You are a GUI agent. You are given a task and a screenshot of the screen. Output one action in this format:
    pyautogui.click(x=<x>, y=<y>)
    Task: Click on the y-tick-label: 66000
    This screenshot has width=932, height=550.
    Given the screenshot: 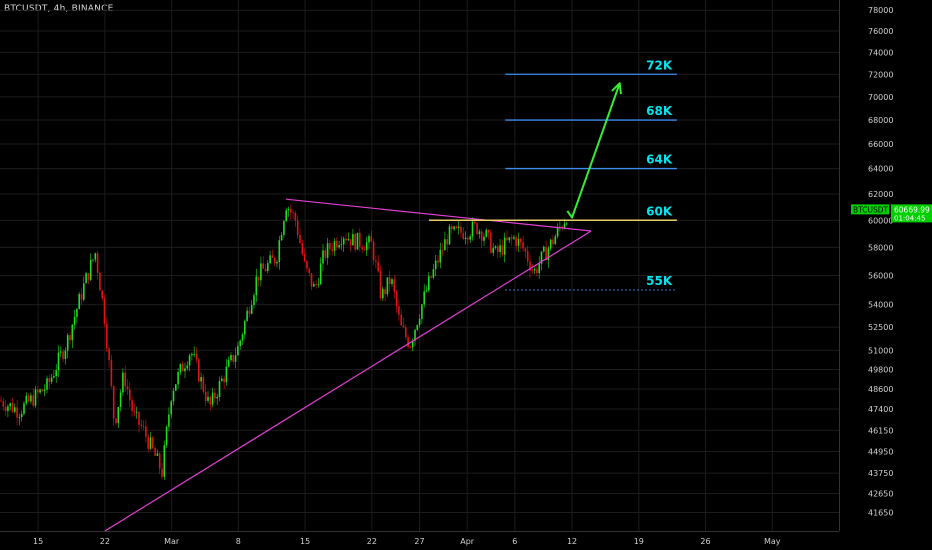 What is the action you would take?
    pyautogui.click(x=880, y=144)
    